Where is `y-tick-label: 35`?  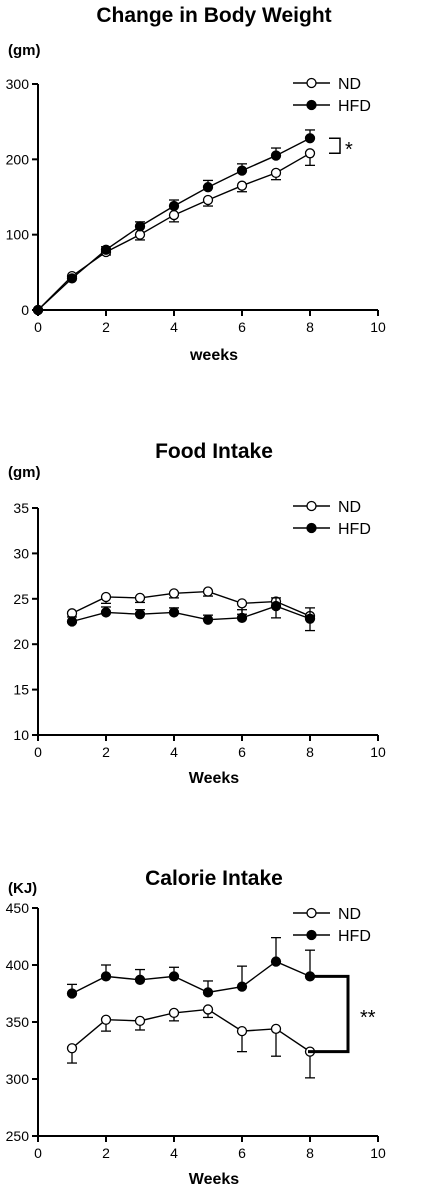 y-tick-label: 35 is located at coordinates (21, 508).